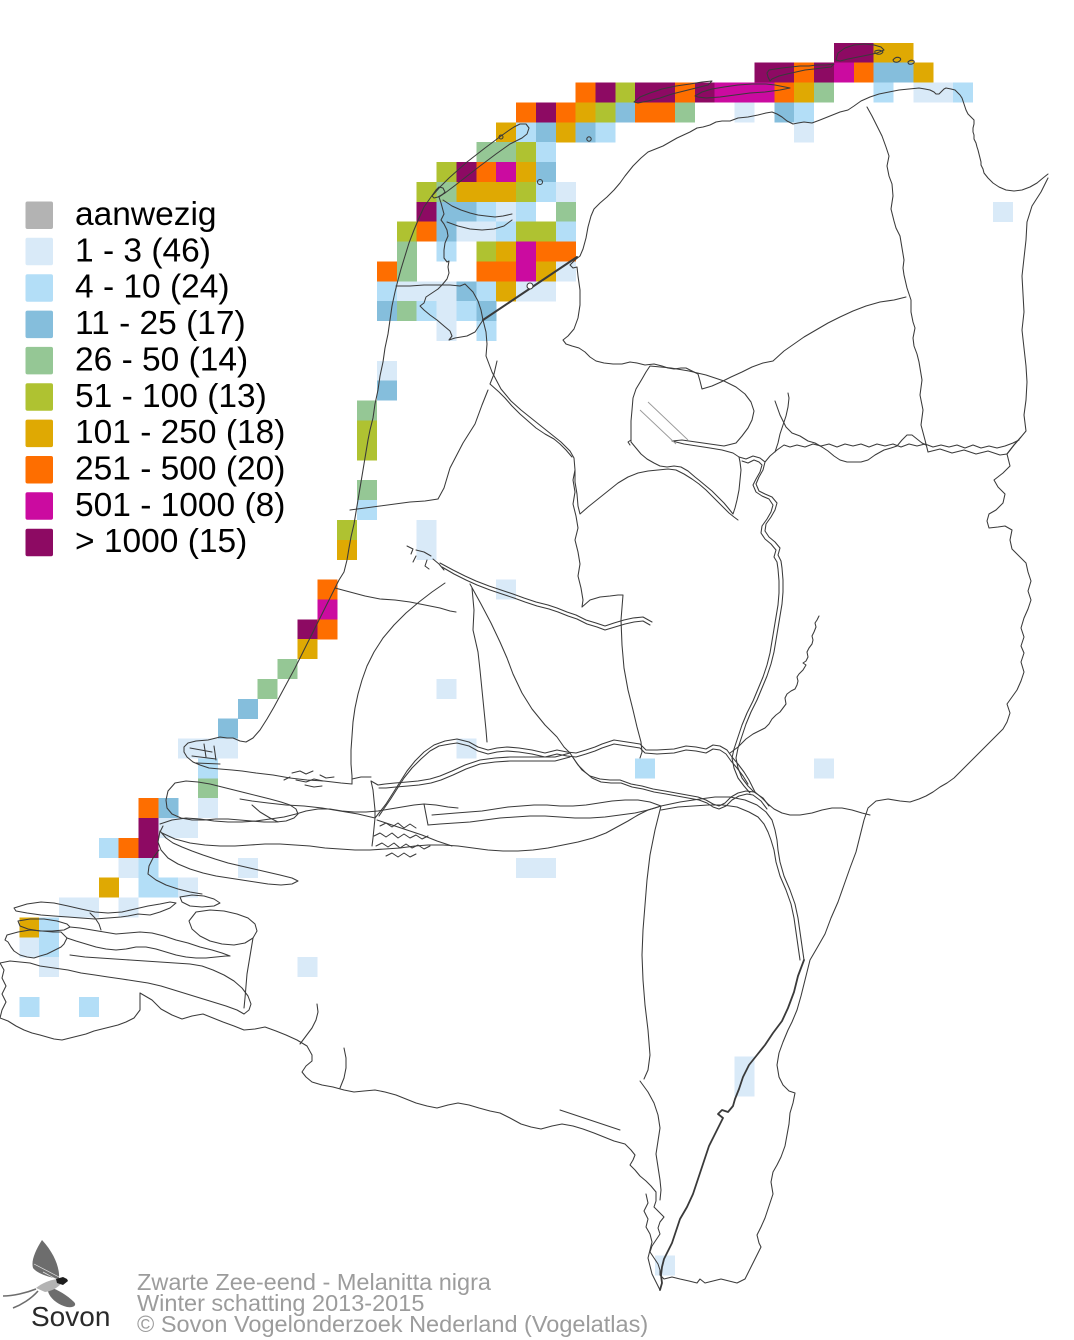 The height and width of the screenshot is (1340, 1074). Describe the element at coordinates (171, 396) in the screenshot. I see `svg-text: 51 - 100 (13)` at that location.